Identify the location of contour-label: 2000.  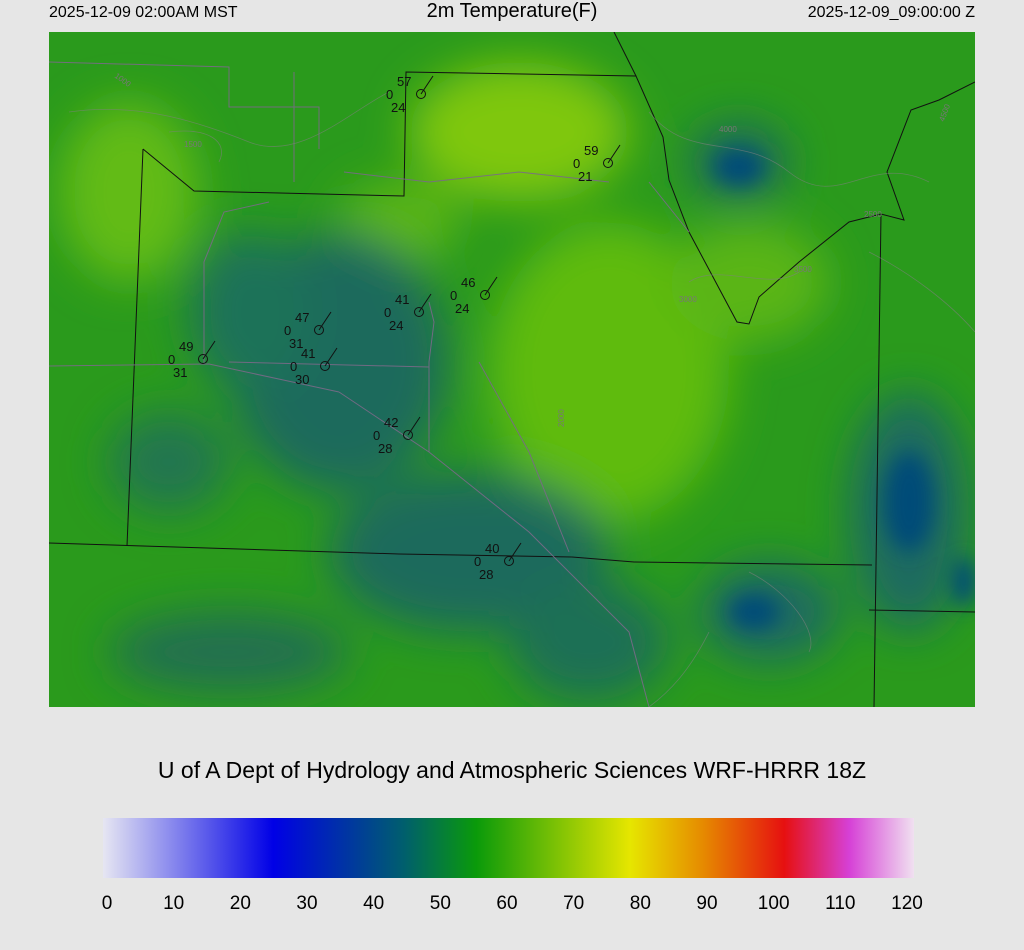
(561, 418).